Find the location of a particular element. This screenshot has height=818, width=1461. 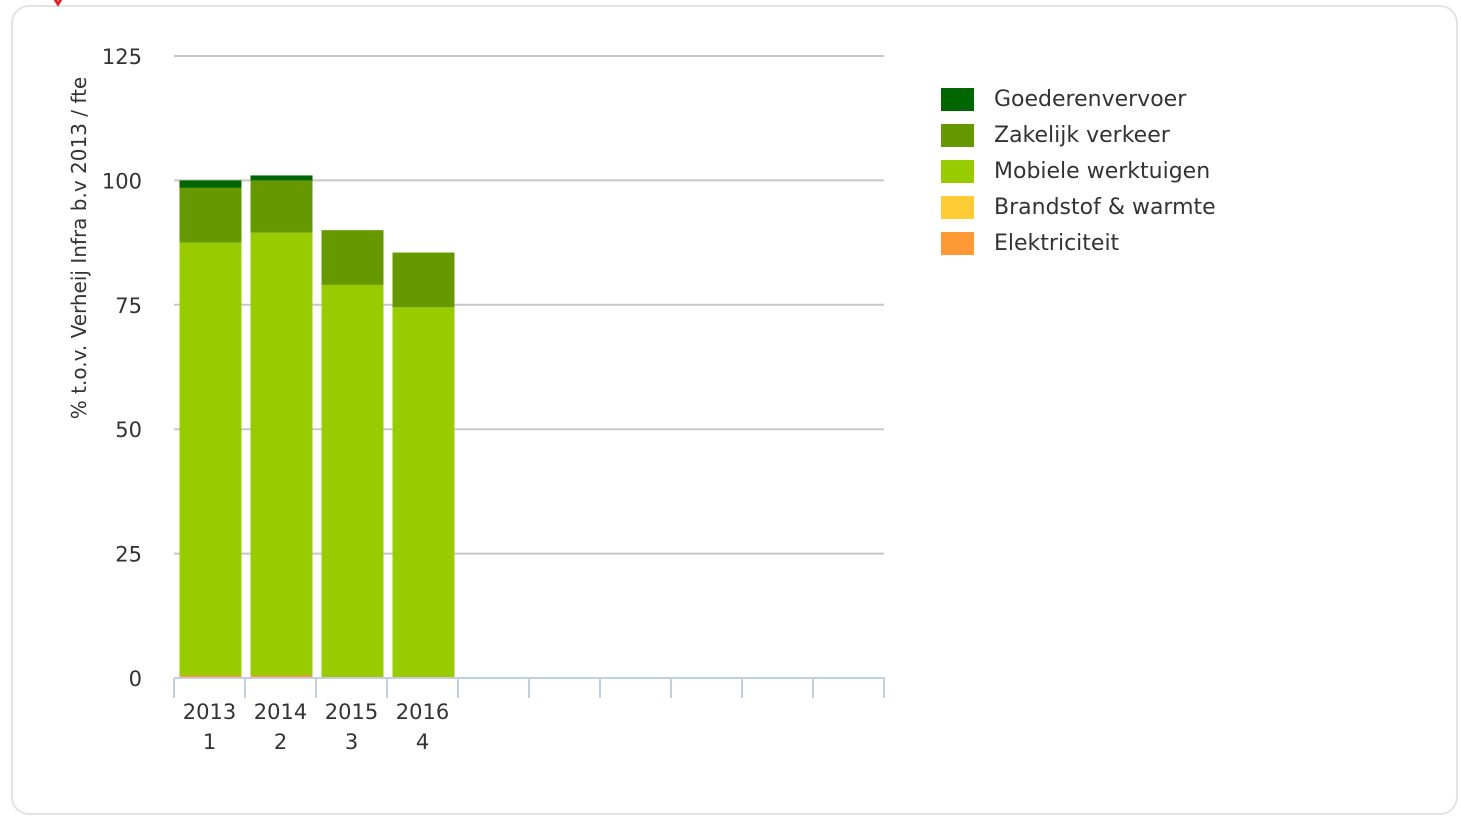

bar-segment-mobiele-werktuigen-2015 is located at coordinates (352, 481).